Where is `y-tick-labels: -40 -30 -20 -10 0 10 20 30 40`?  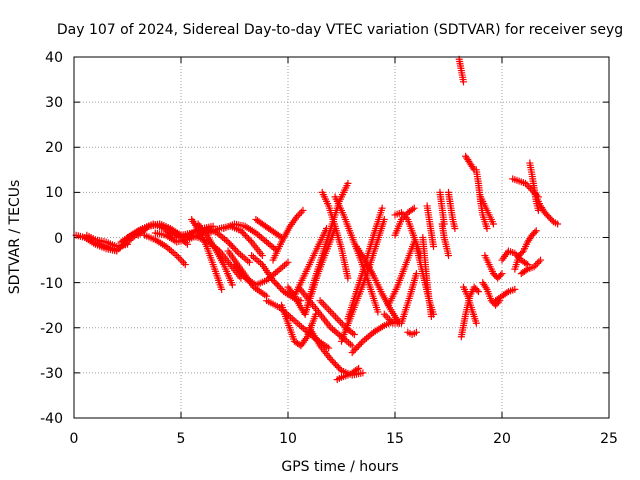
y-tick-labels: -40 -30 -20 -10 0 10 20 30 40 is located at coordinates (51, 238).